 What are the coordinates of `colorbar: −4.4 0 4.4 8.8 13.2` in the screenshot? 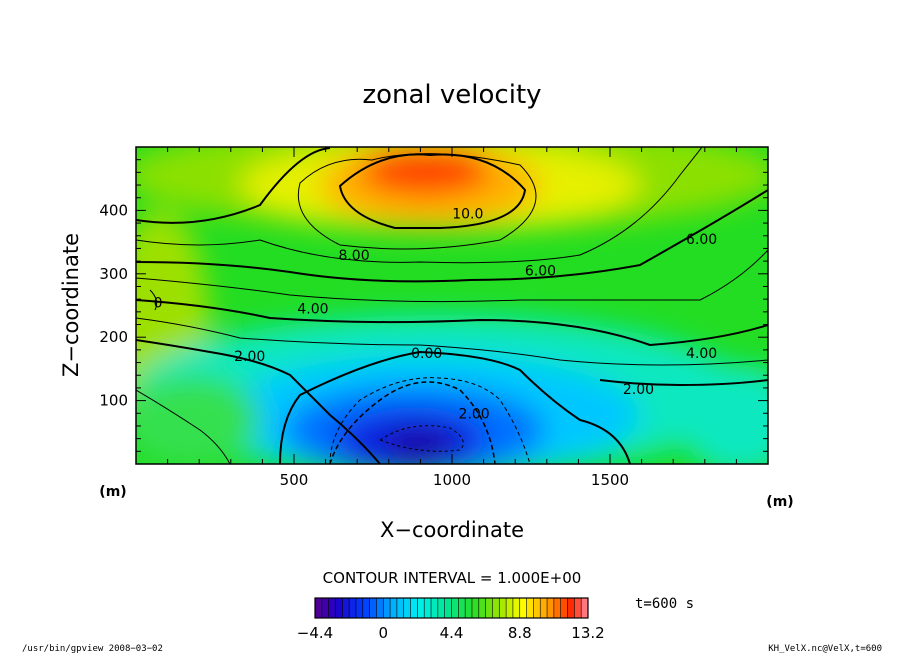 It's located at (451, 619).